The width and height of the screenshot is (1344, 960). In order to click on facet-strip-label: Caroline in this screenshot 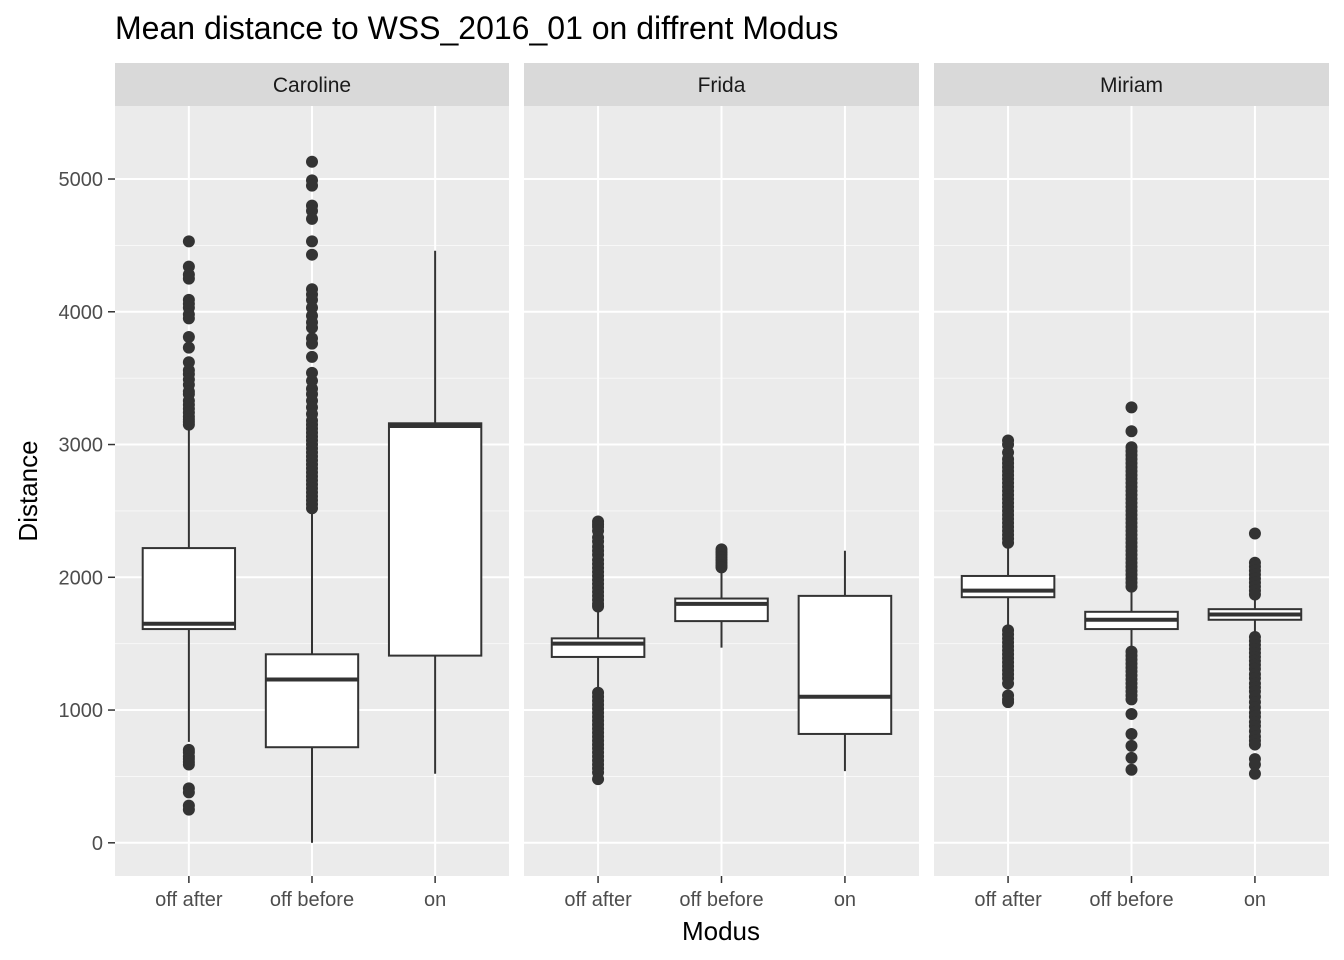, I will do `click(312, 85)`.